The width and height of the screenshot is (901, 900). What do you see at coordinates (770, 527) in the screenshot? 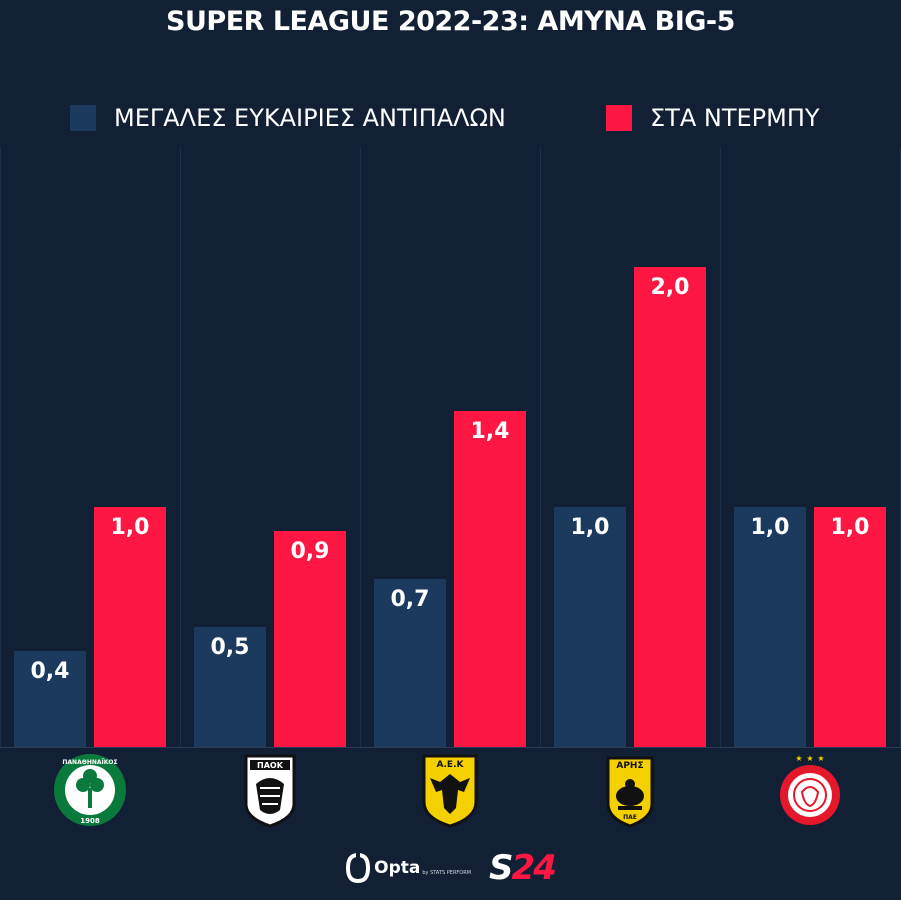
I see `data-label-opponent-chances-4: 1,0` at bounding box center [770, 527].